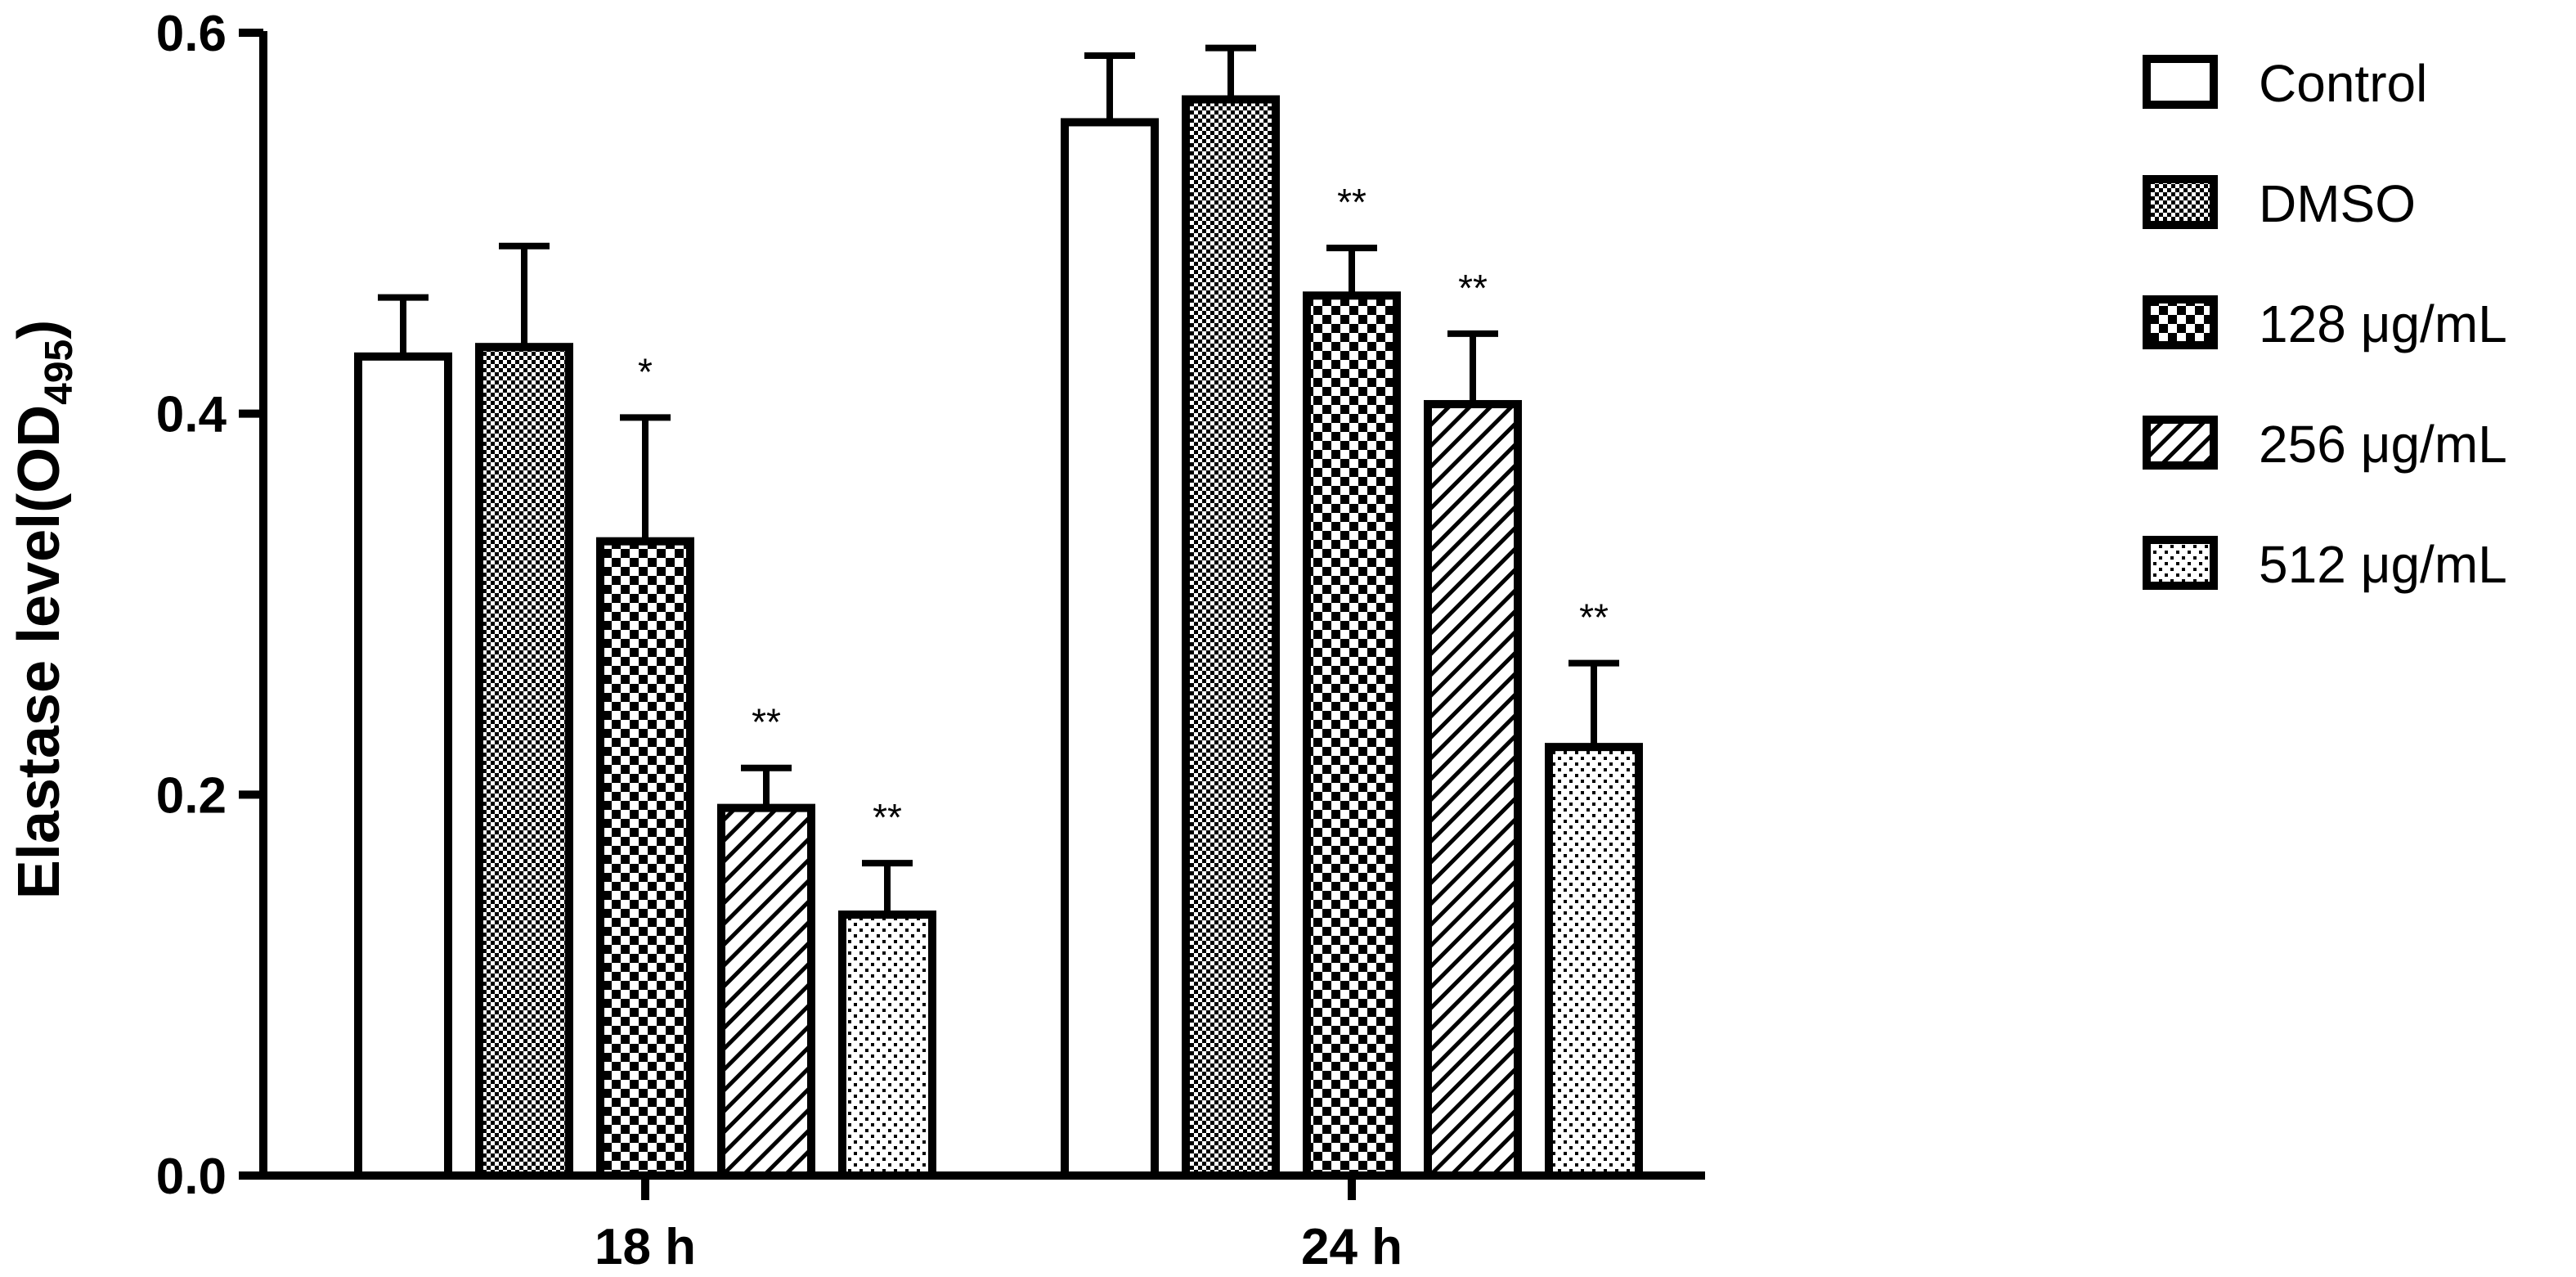  What do you see at coordinates (191, 795) in the screenshot?
I see `y-tick-label: 0.2` at bounding box center [191, 795].